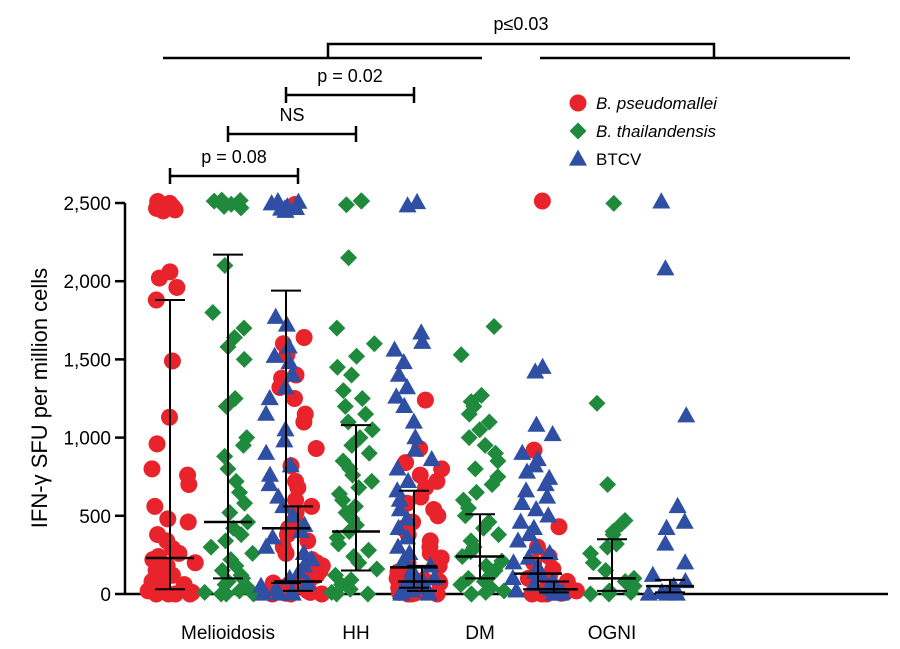 The image size is (900, 649). What do you see at coordinates (39, 398) in the screenshot?
I see `y-axis-label: IFN-γ SFU per million cells` at bounding box center [39, 398].